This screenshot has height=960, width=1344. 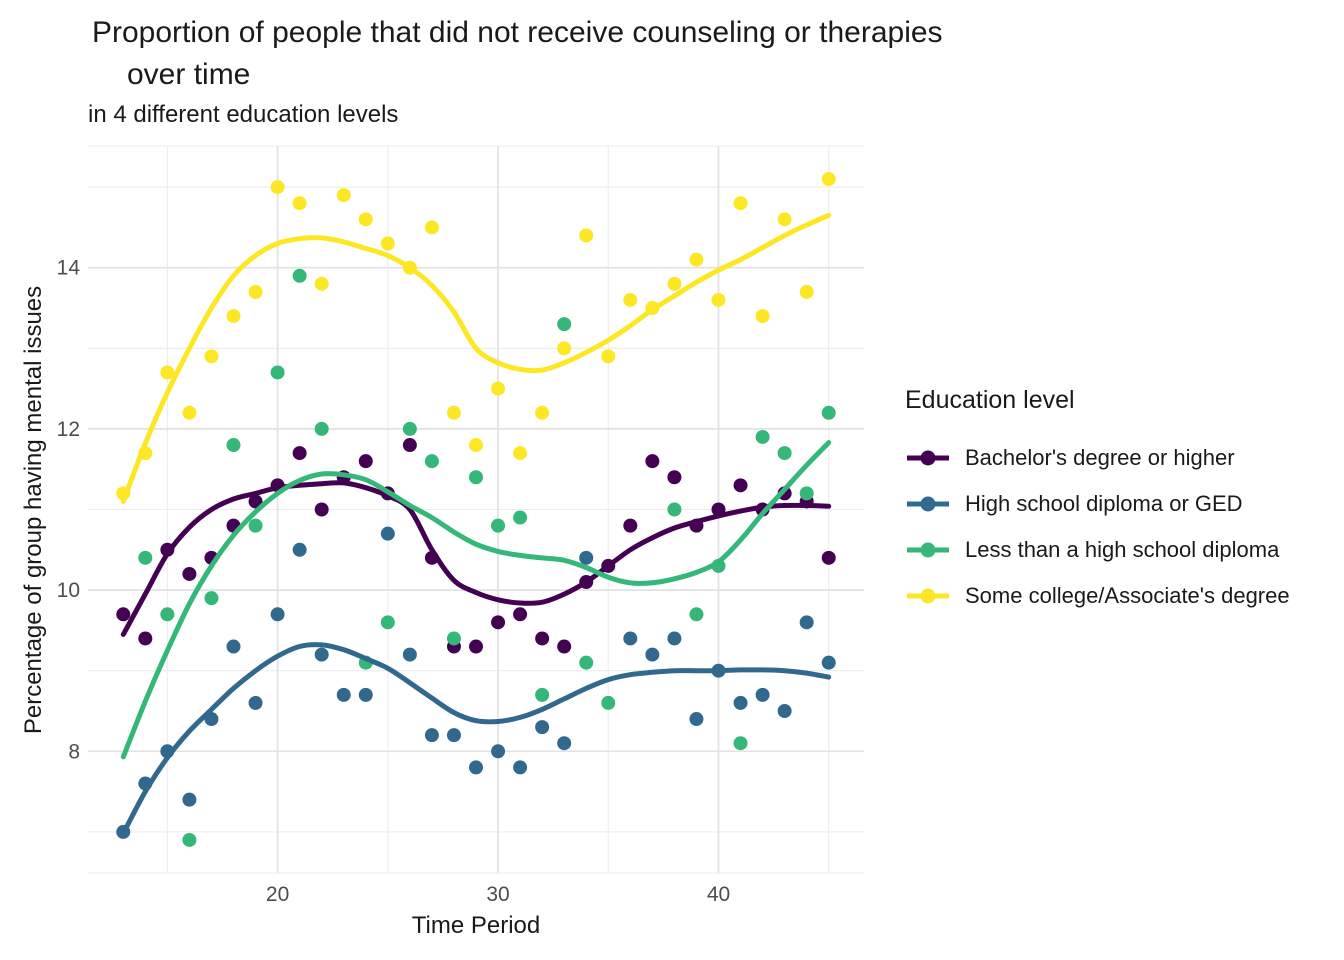 I want to click on x-tick-label: 30, so click(x=497, y=894).